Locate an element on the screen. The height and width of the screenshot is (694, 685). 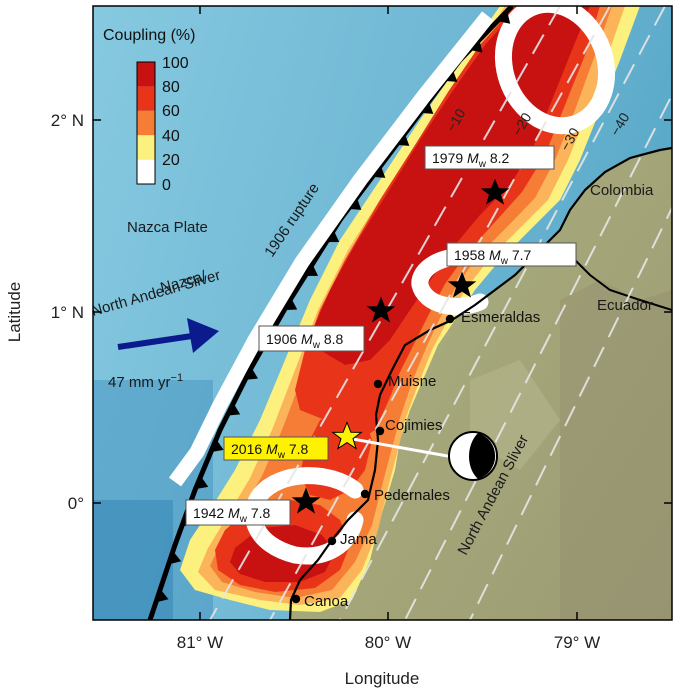
town-esmeraldas: Esmeraldas is located at coordinates (500, 317).